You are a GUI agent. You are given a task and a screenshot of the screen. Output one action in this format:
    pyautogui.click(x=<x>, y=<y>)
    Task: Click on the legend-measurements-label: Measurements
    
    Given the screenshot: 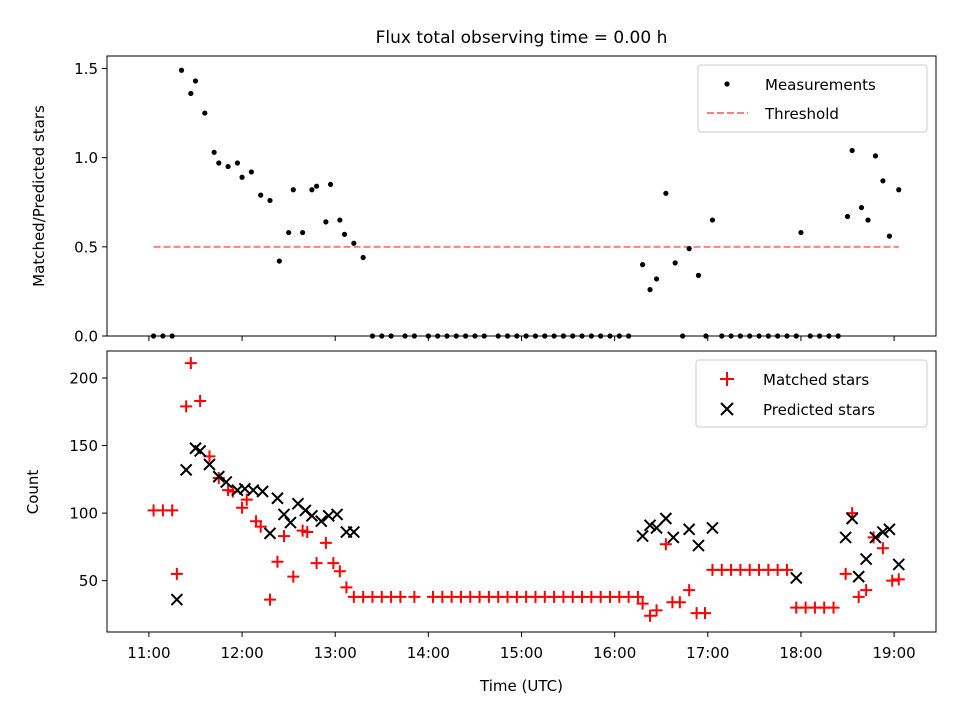 What is the action you would take?
    pyautogui.click(x=820, y=85)
    